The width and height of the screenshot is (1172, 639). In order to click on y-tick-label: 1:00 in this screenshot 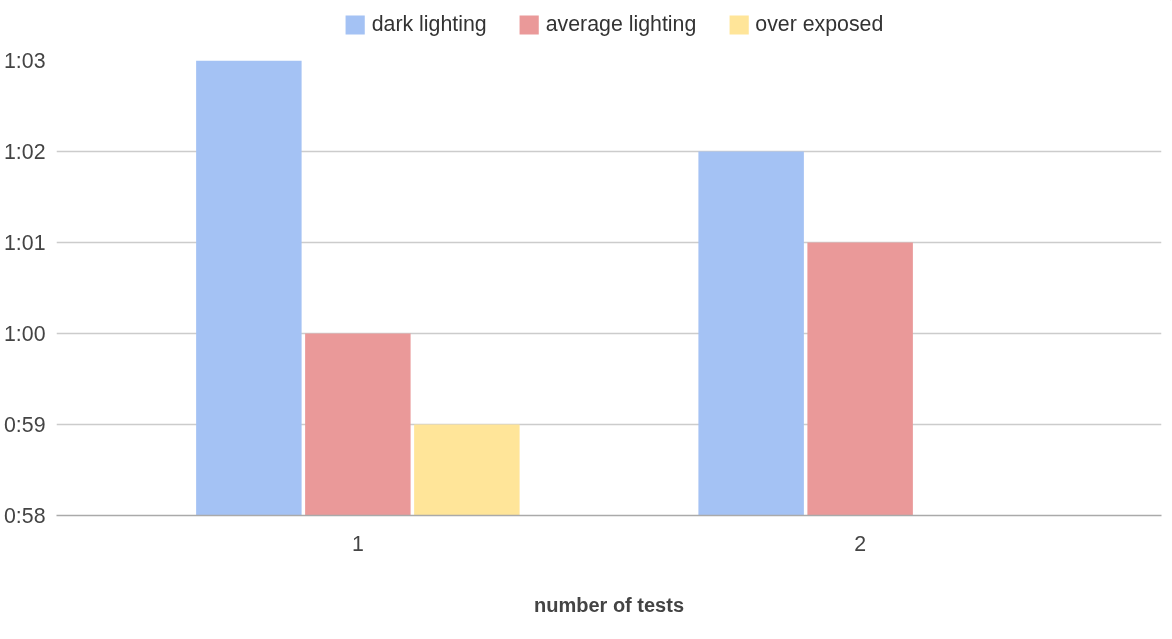, I will do `click(24, 333)`.